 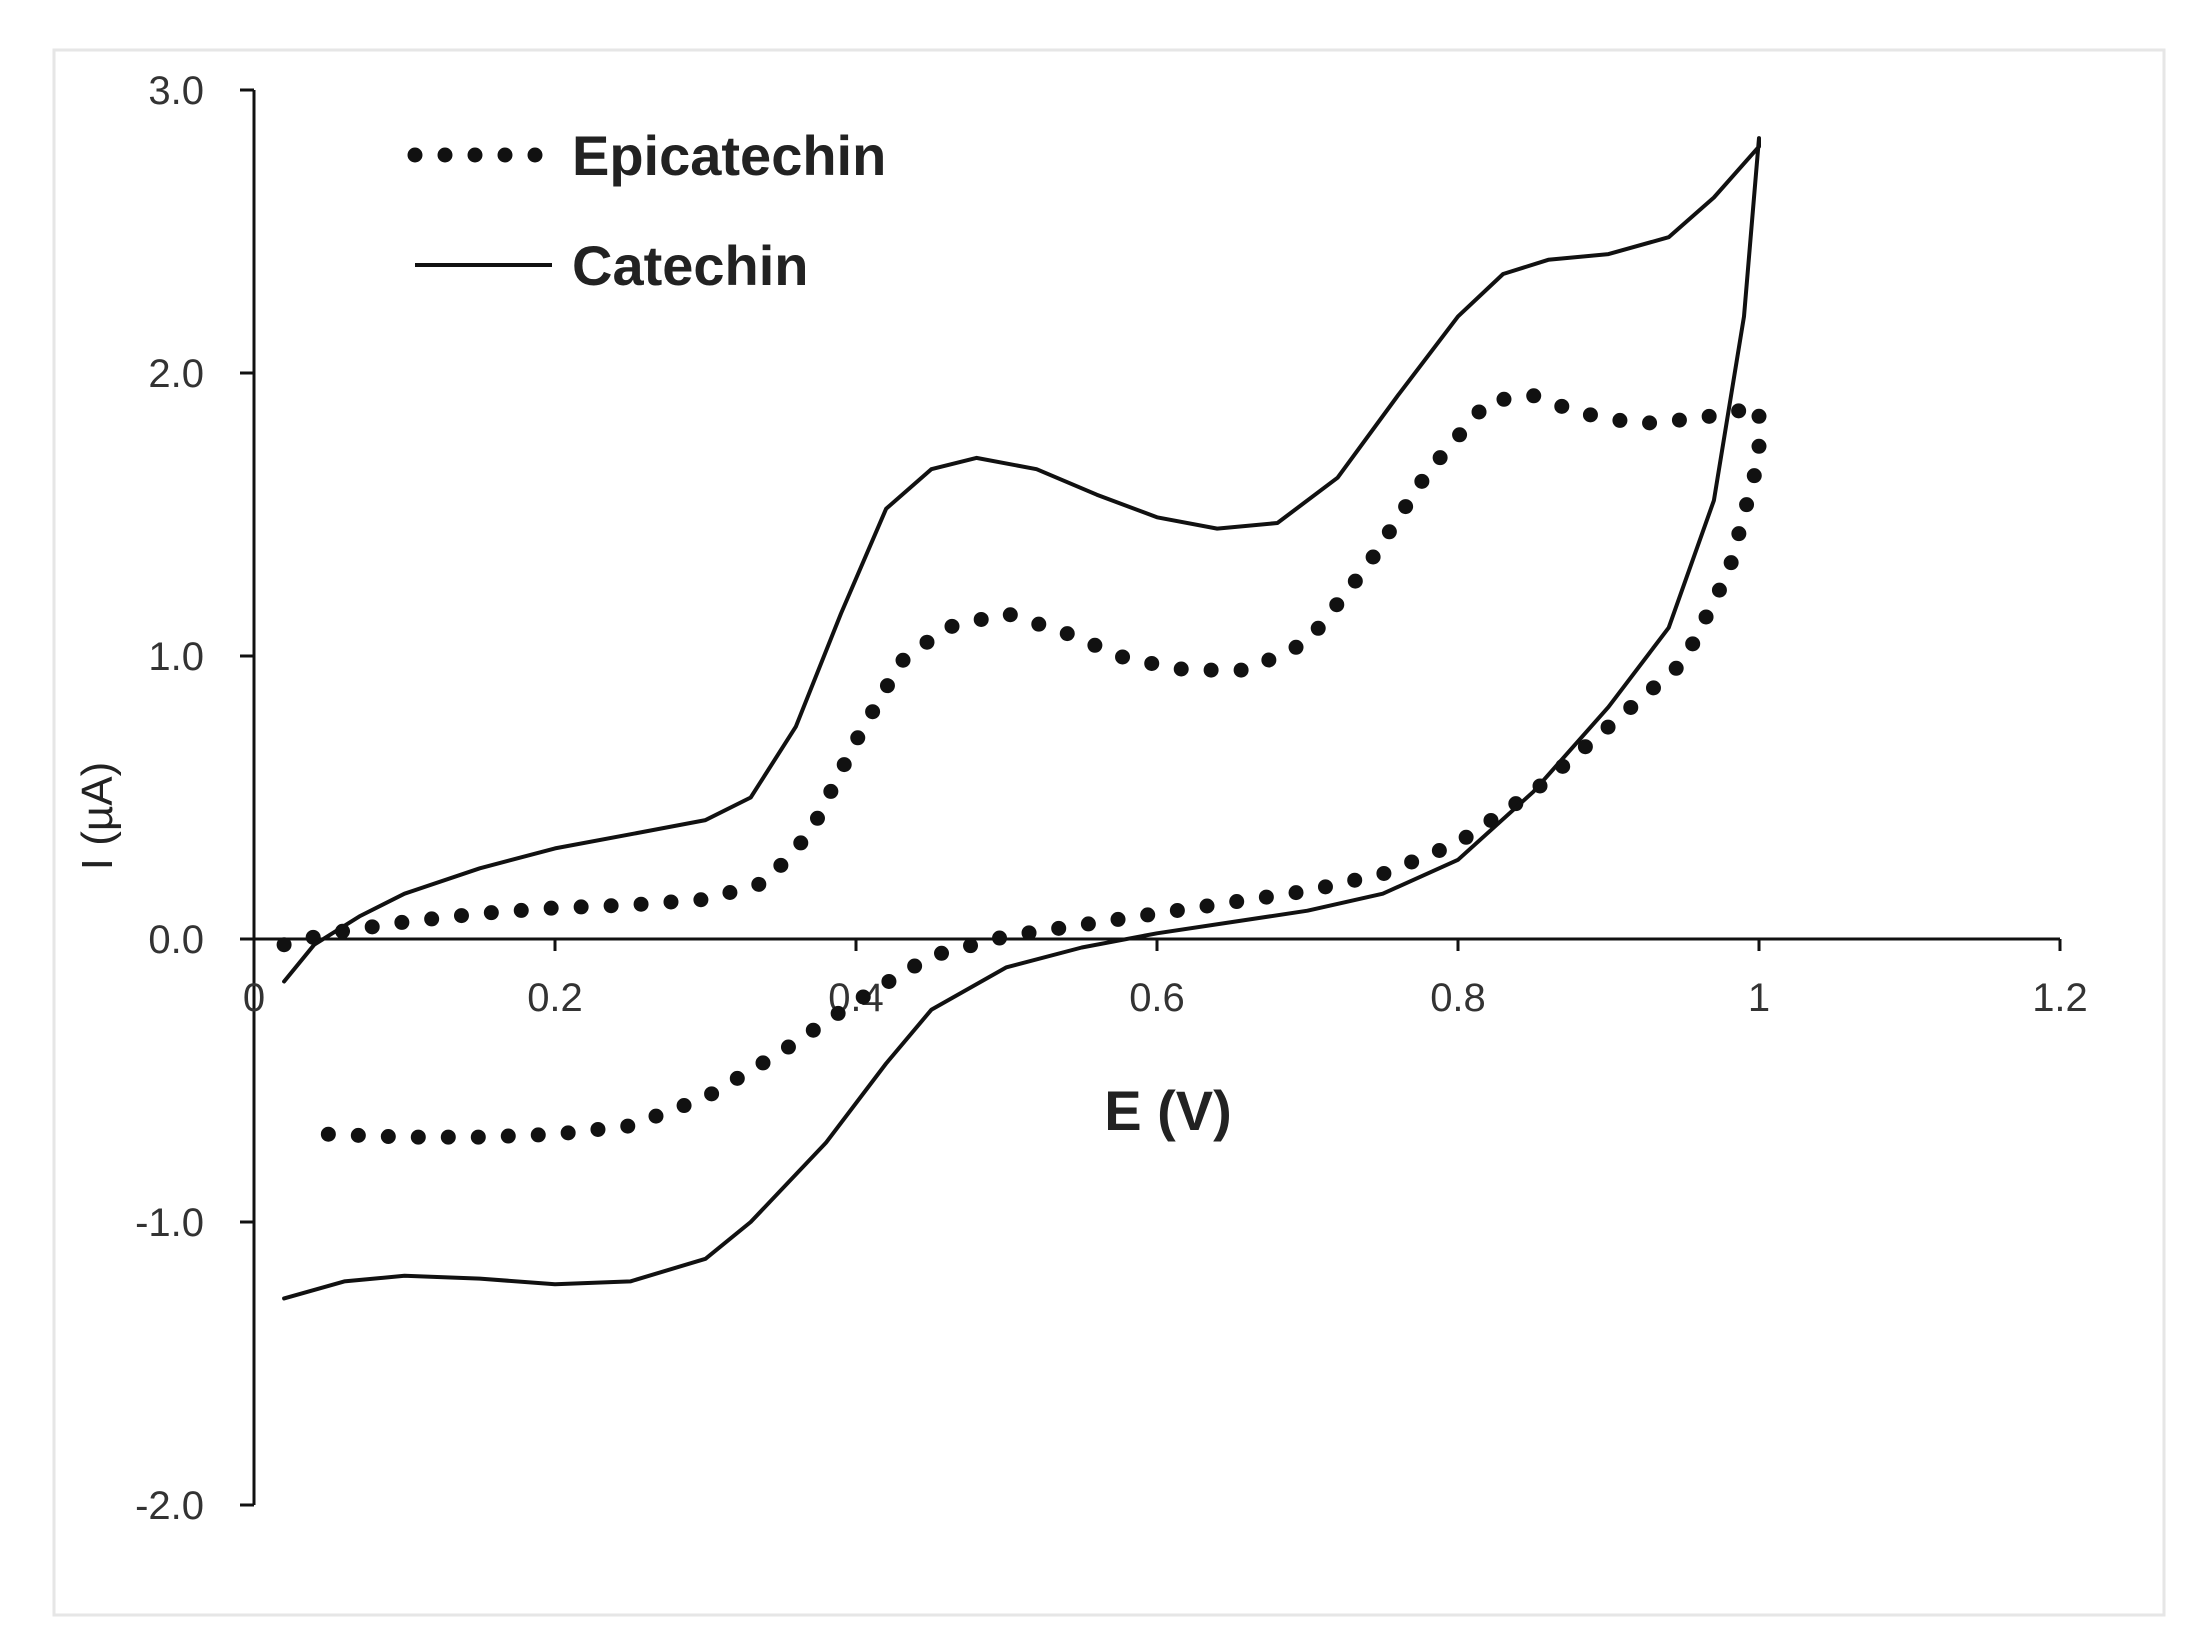 I want to click on y-axis: -2.0 -1.0 0.0 1.0 2.0 3.0, so click(x=195, y=798).